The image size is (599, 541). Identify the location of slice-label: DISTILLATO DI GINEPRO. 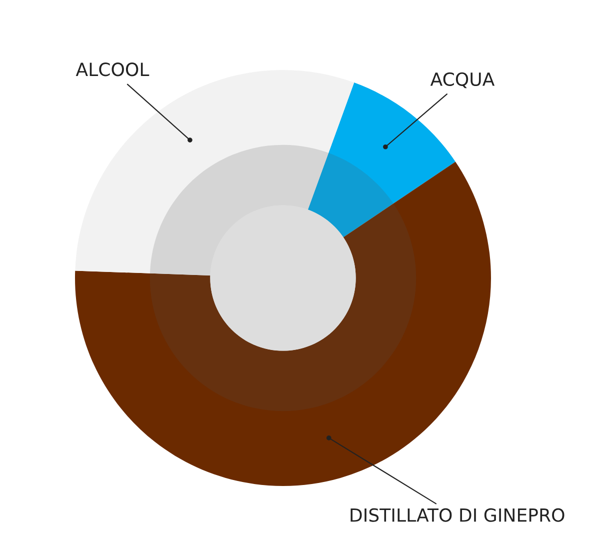
(457, 515).